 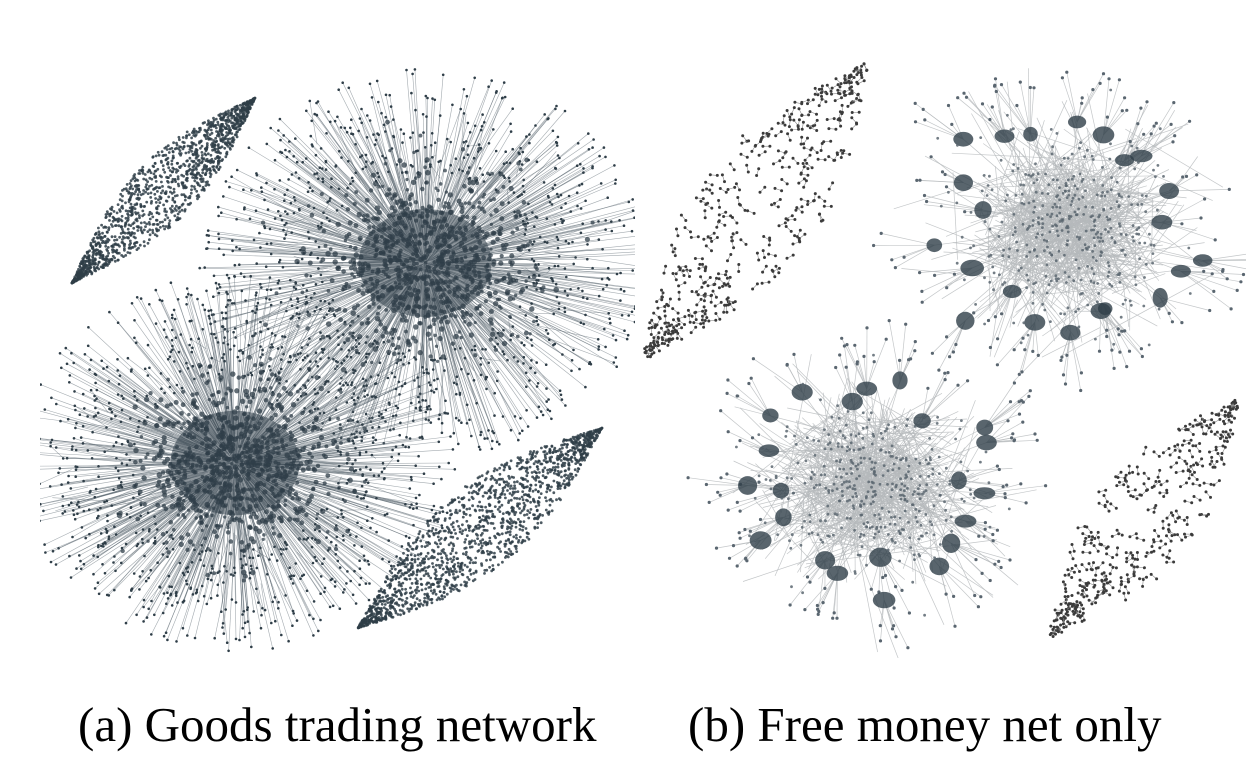 What do you see at coordinates (925, 724) in the screenshot?
I see `caption-b: (b) Free money net only` at bounding box center [925, 724].